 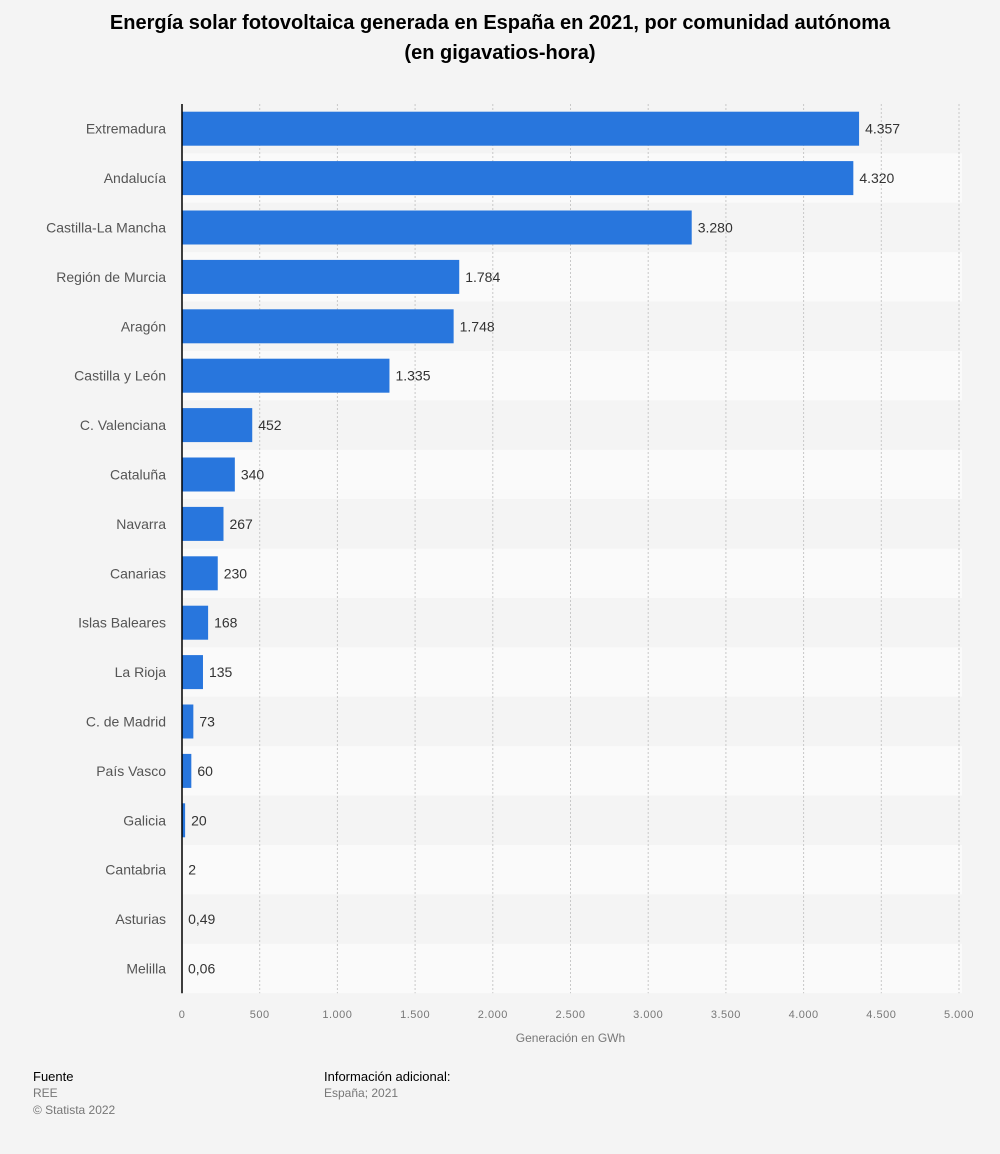 What do you see at coordinates (126, 722) in the screenshot?
I see `y-category-label: C. de Madrid` at bounding box center [126, 722].